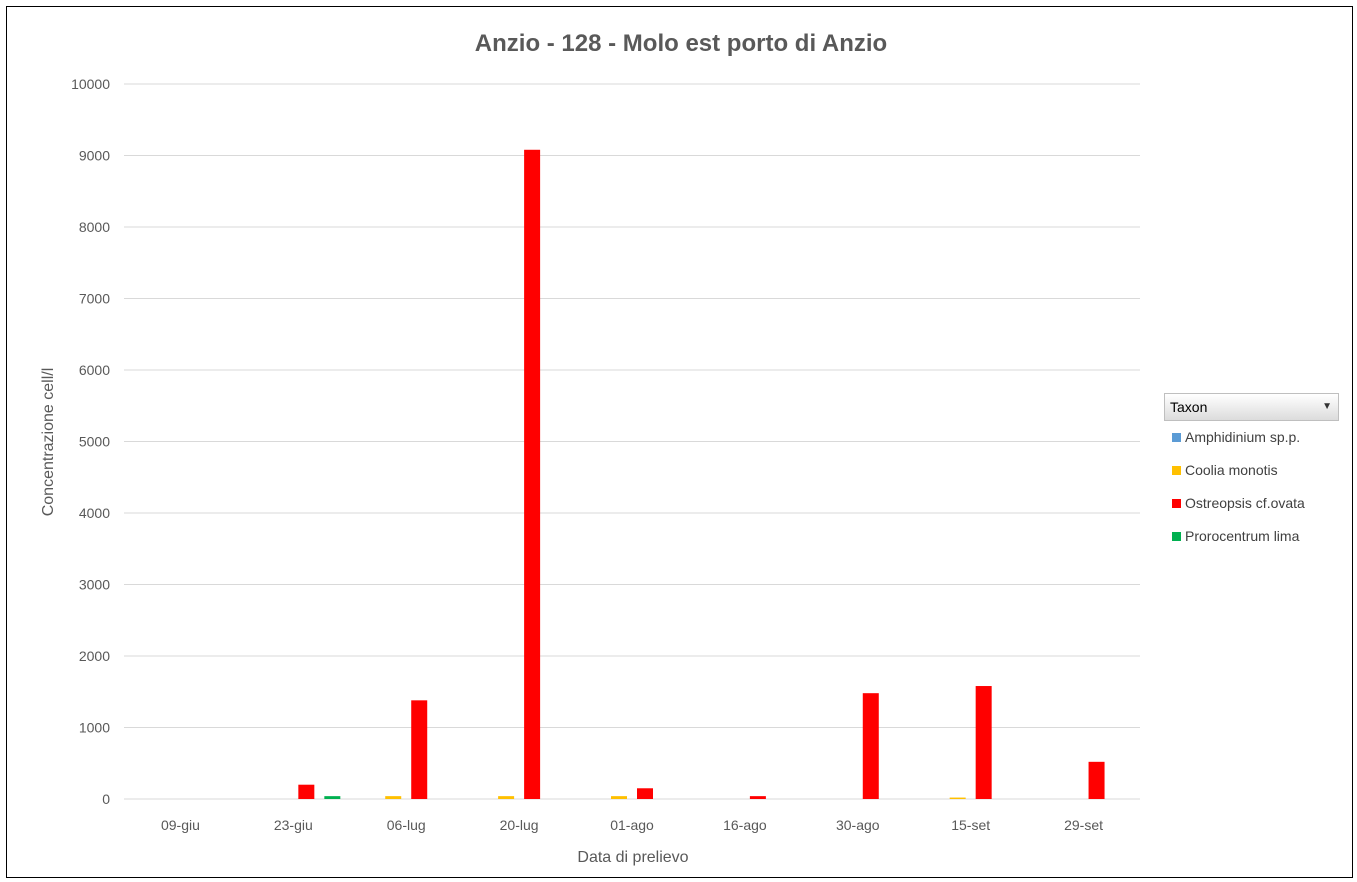  I want to click on legend-item: Prorocentrum lima, so click(1235, 536).